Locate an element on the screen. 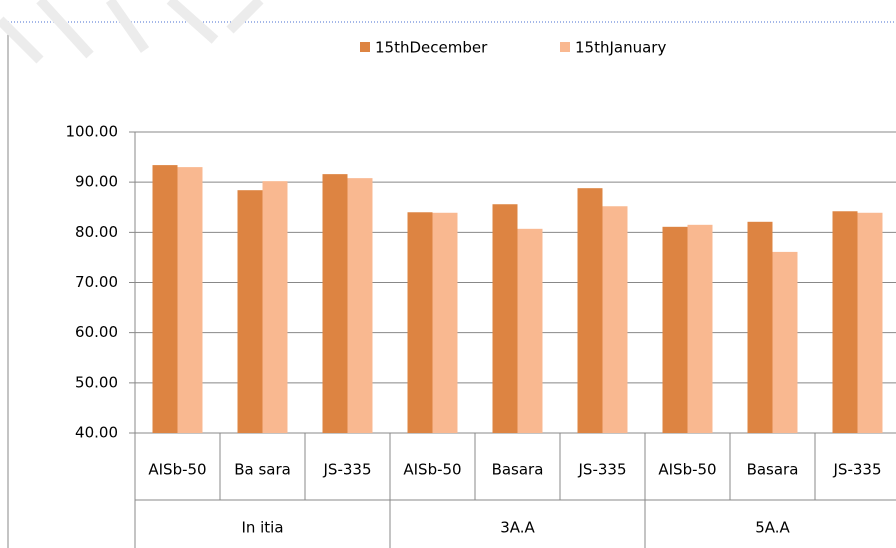  group-label: 5A.A is located at coordinates (772, 528).